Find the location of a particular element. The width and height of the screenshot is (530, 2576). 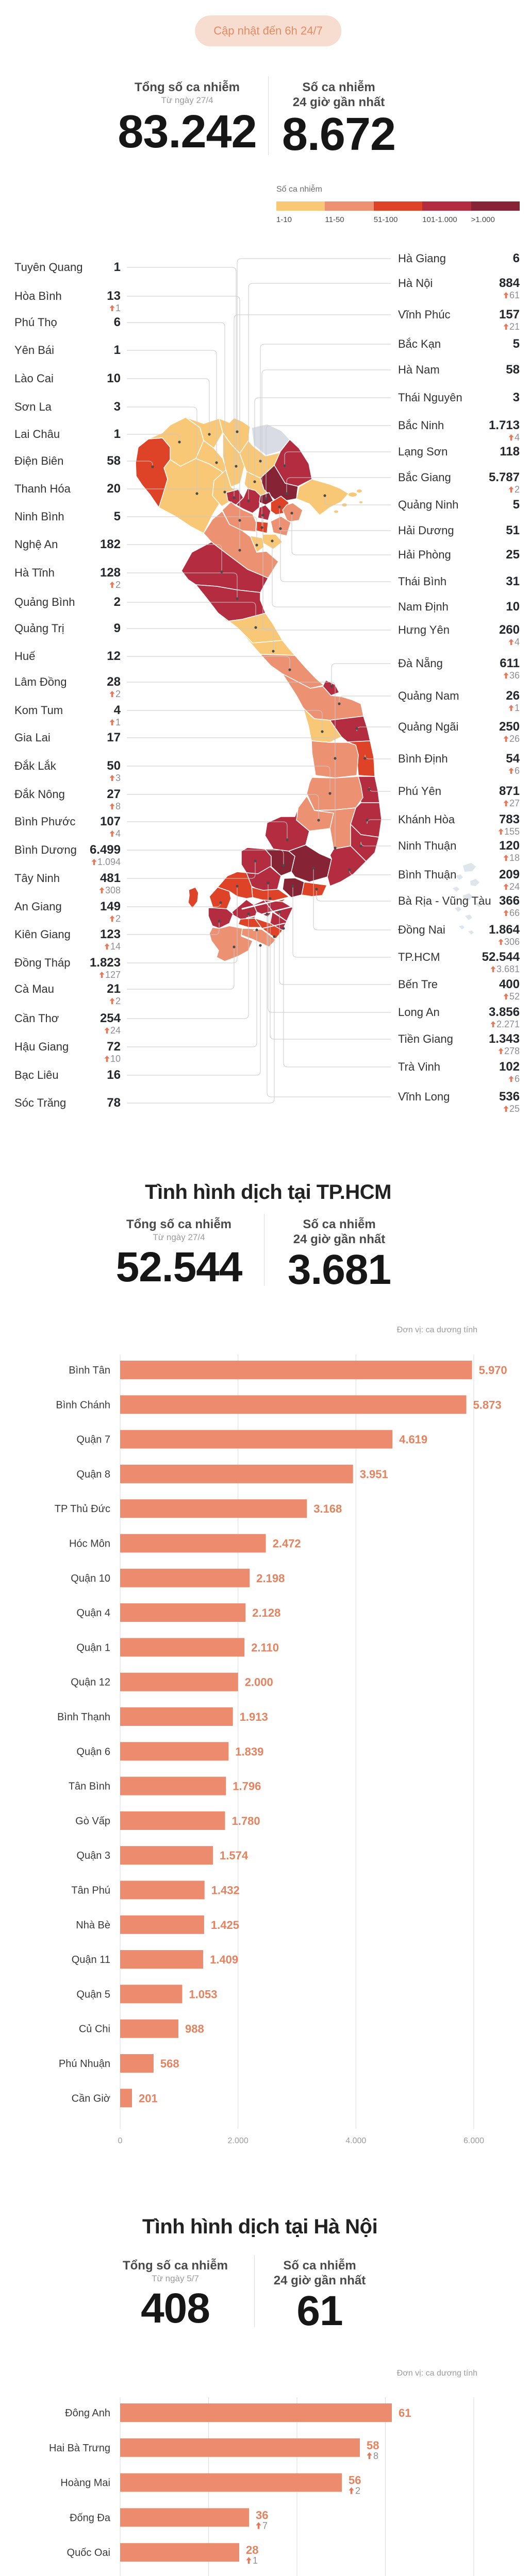

svg-text: 1.432 is located at coordinates (225, 1890).